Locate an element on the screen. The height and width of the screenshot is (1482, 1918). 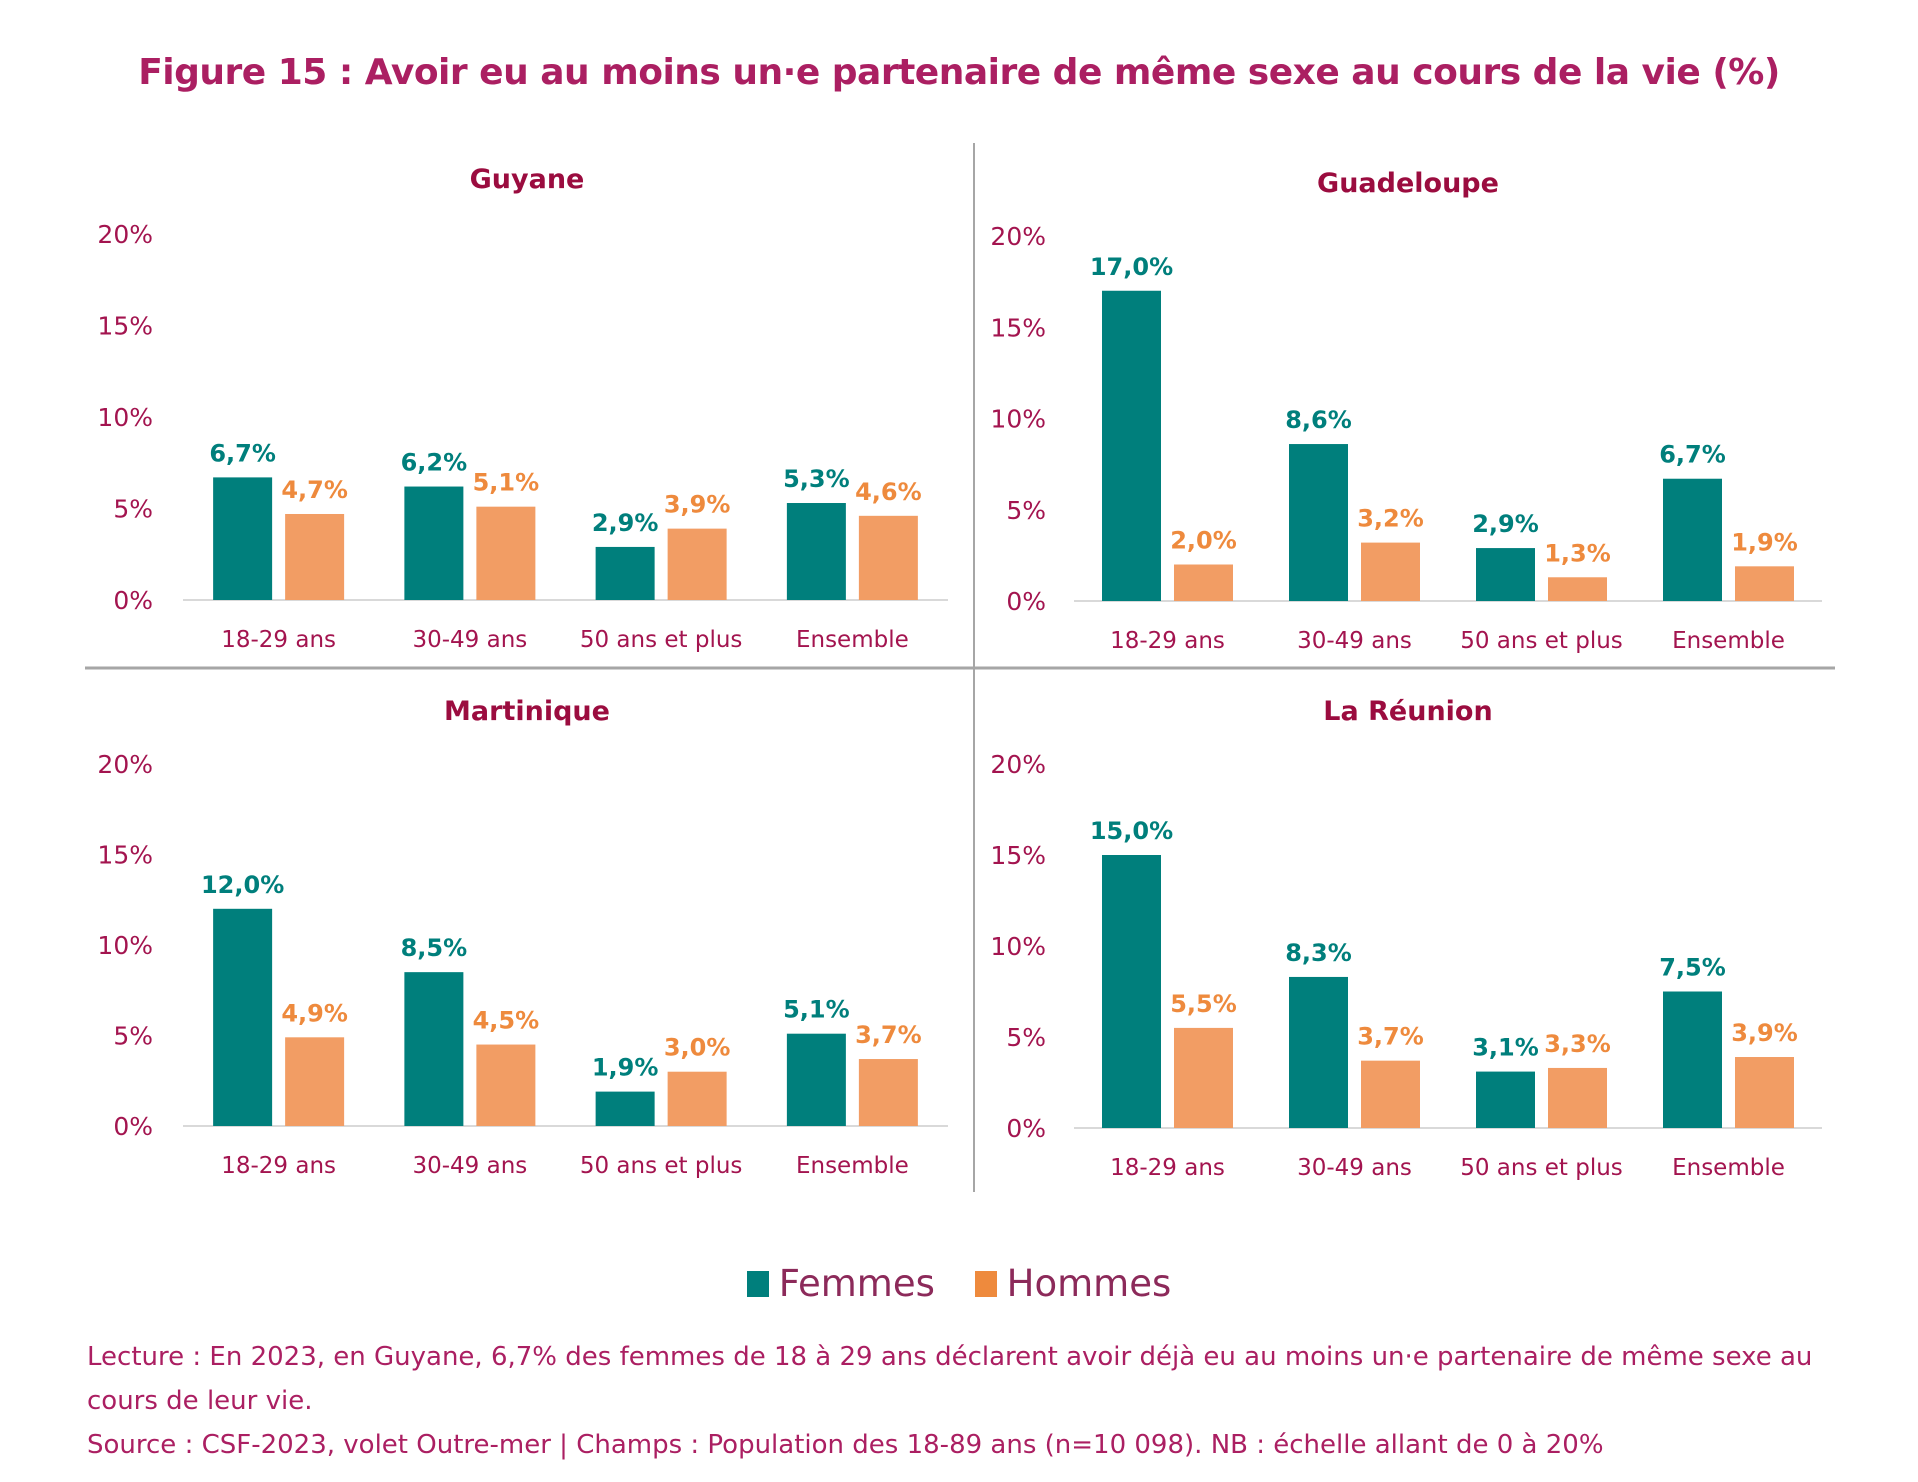
data-label-femmes: 17,0% is located at coordinates (1131, 267).